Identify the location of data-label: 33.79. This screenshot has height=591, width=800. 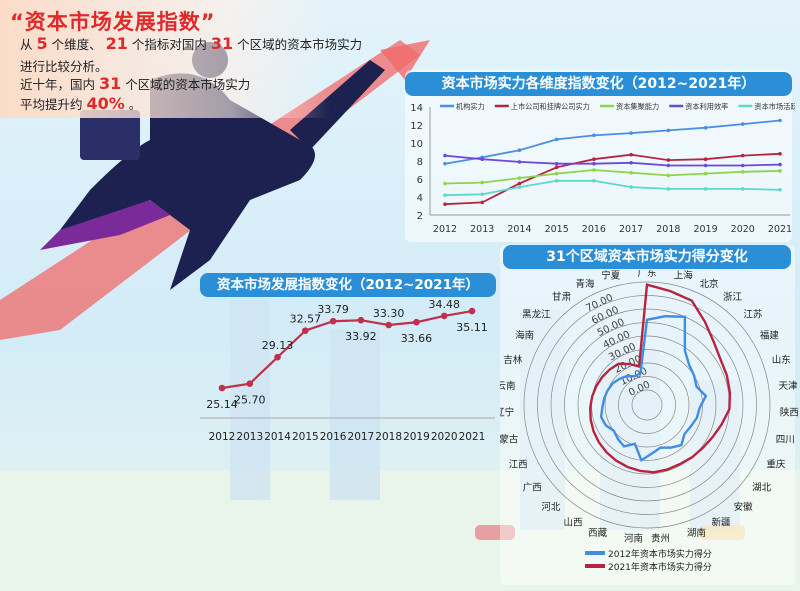
(333, 309).